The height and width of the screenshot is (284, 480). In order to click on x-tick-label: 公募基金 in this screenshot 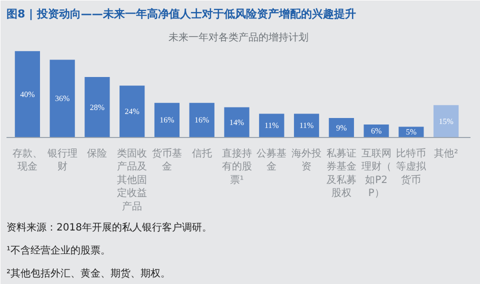, I will do `click(271, 160)`.